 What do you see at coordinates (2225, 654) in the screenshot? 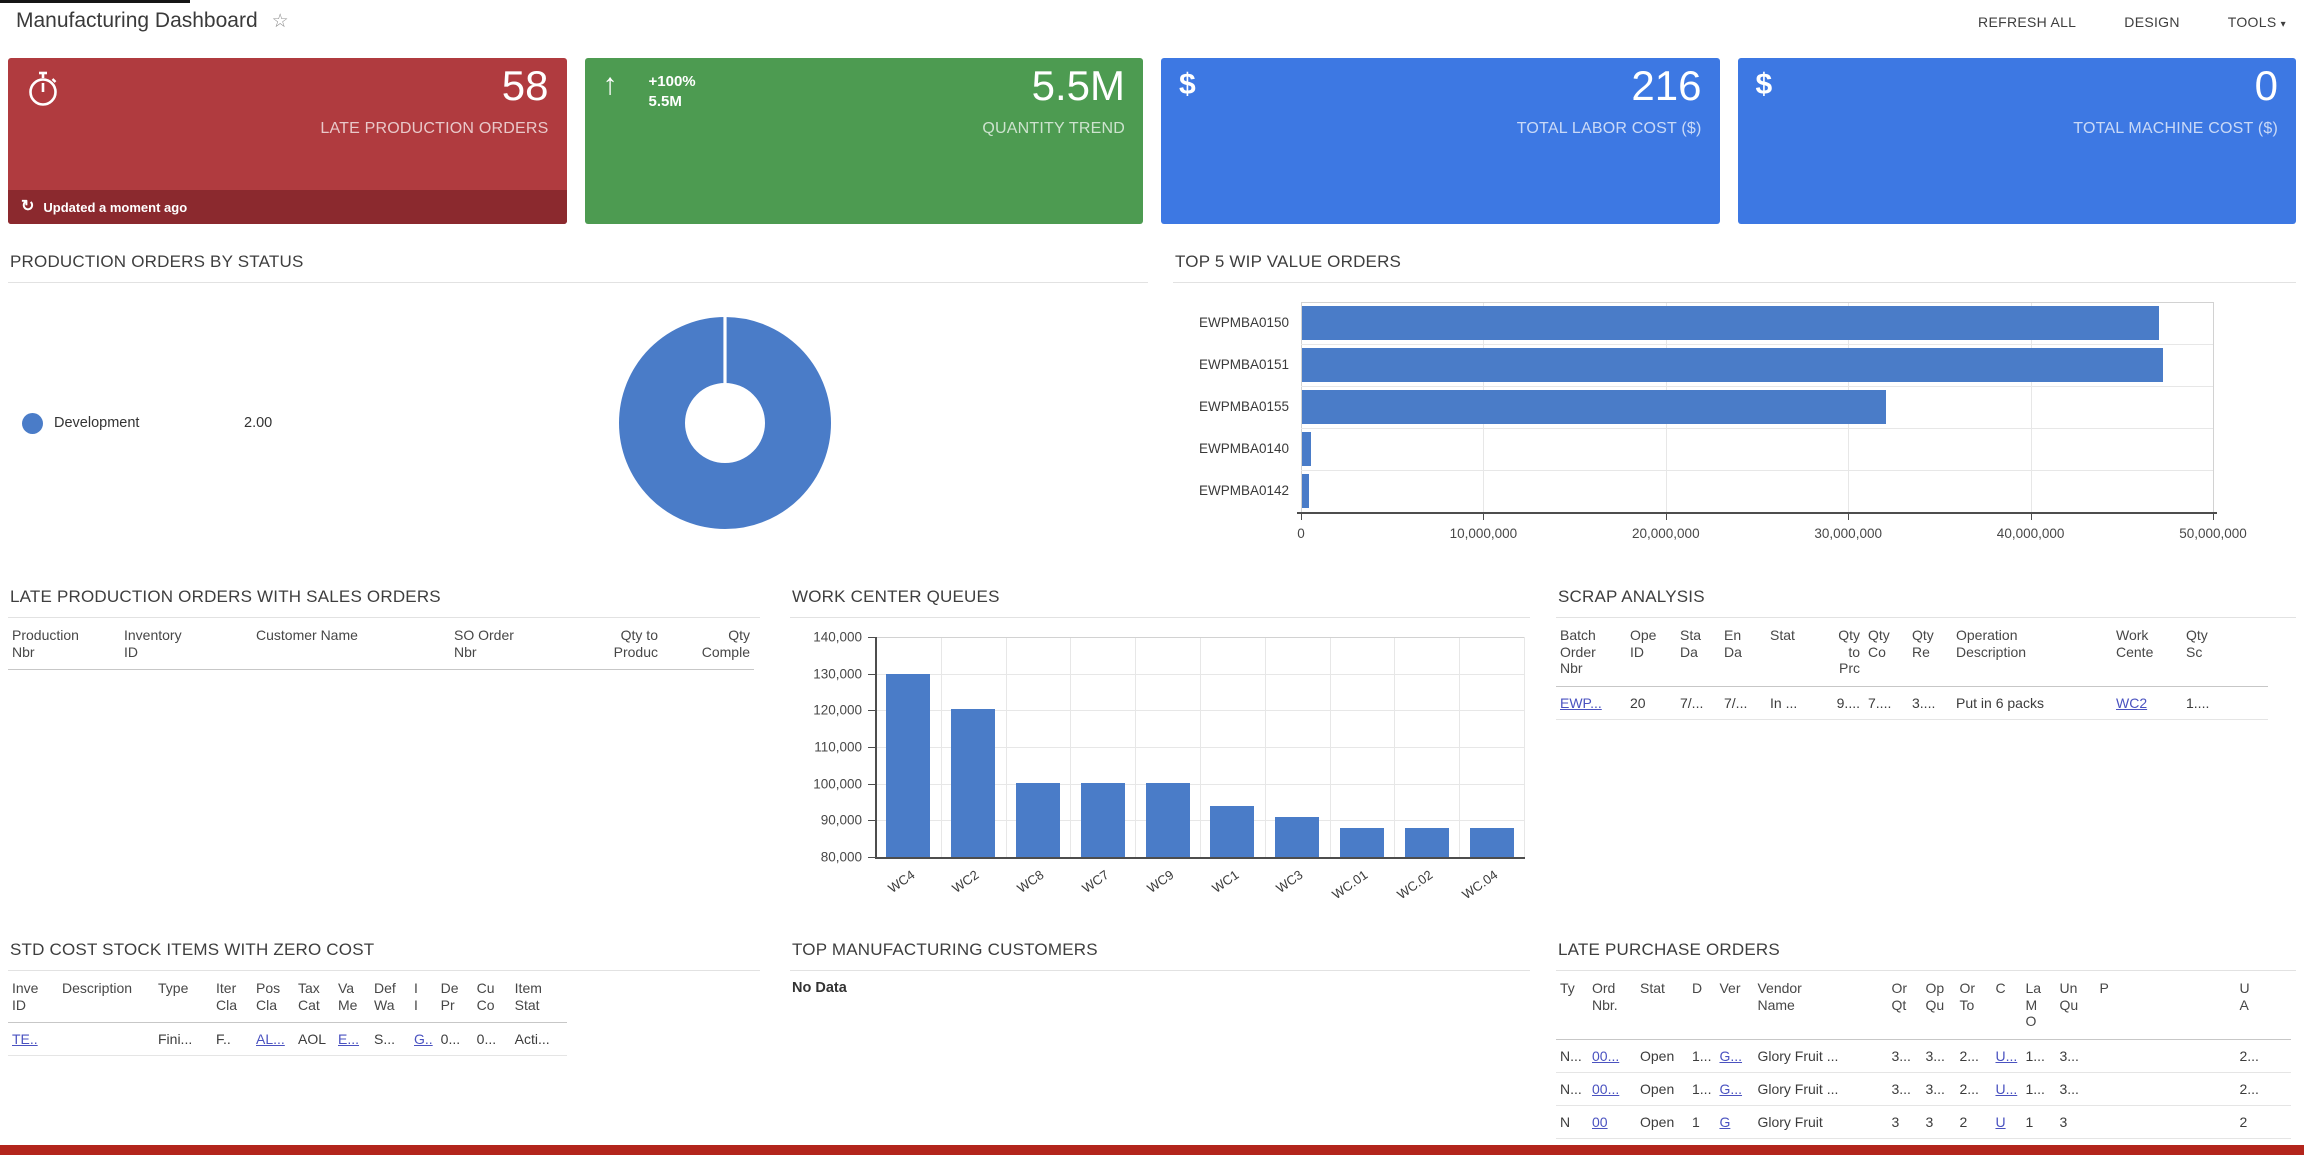
I see `column-header: Qty Sc` at bounding box center [2225, 654].